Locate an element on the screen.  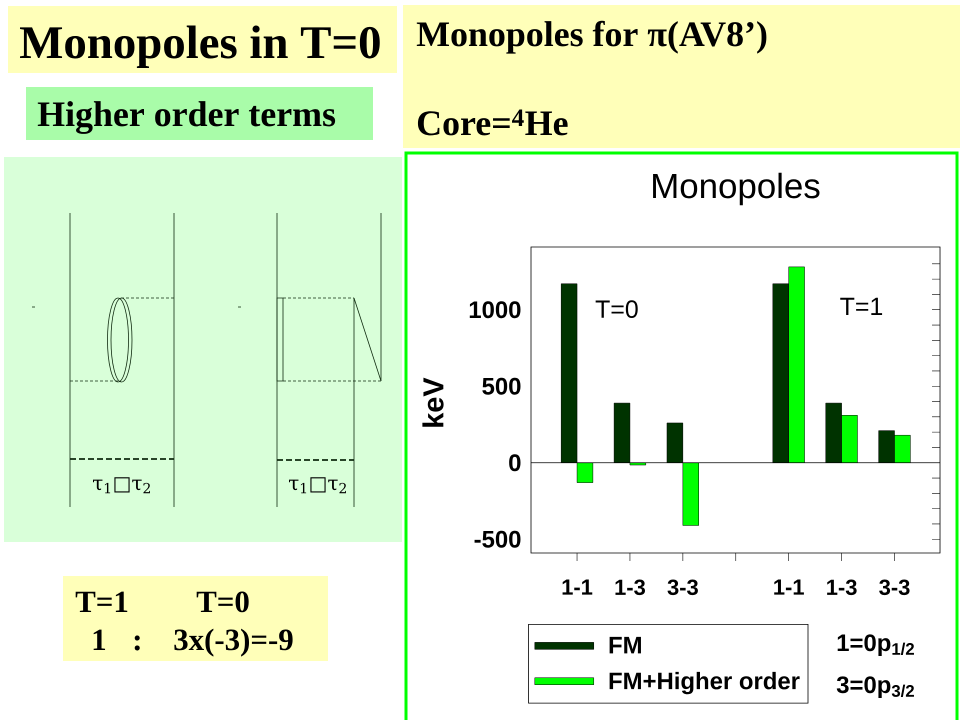
text: Higher order terms is located at coordinates (187, 117).